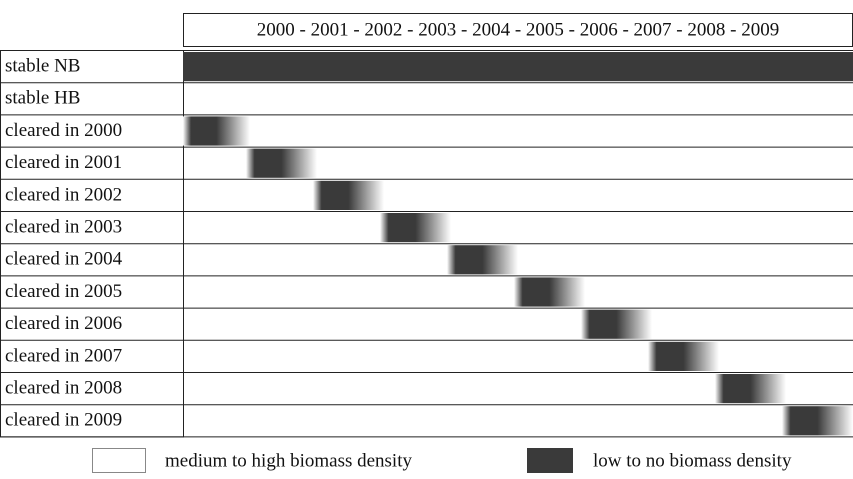  I want to click on legend-label: low to no biomass density, so click(692, 460).